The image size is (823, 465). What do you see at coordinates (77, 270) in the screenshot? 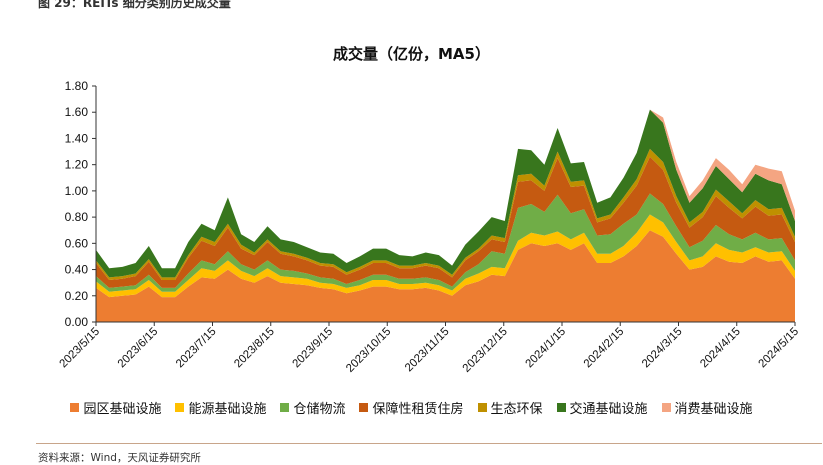
I see `y-tick-label: 0.40` at bounding box center [77, 270].